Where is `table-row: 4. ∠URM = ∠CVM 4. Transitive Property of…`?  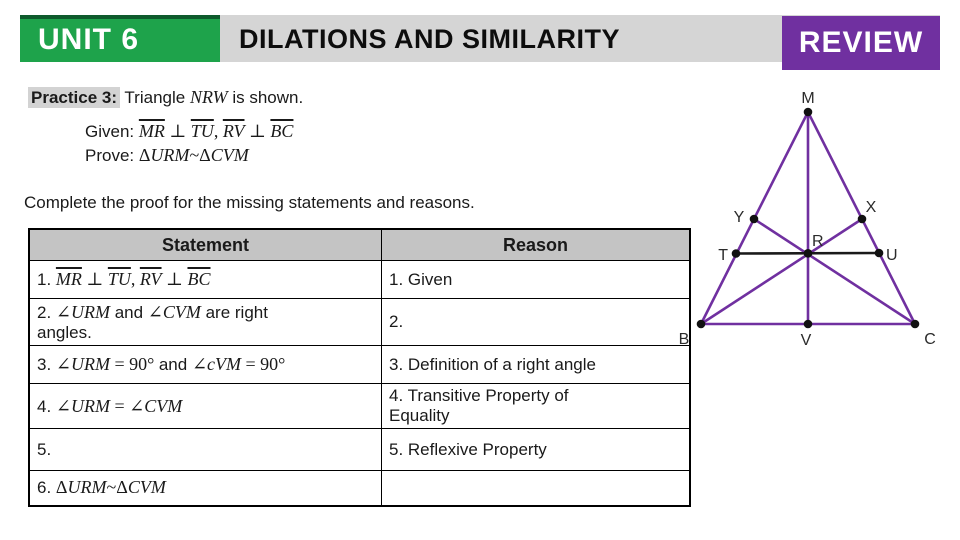
table-row: 4. ∠URM = ∠CVM 4. Transitive Property of… is located at coordinates (359, 406).